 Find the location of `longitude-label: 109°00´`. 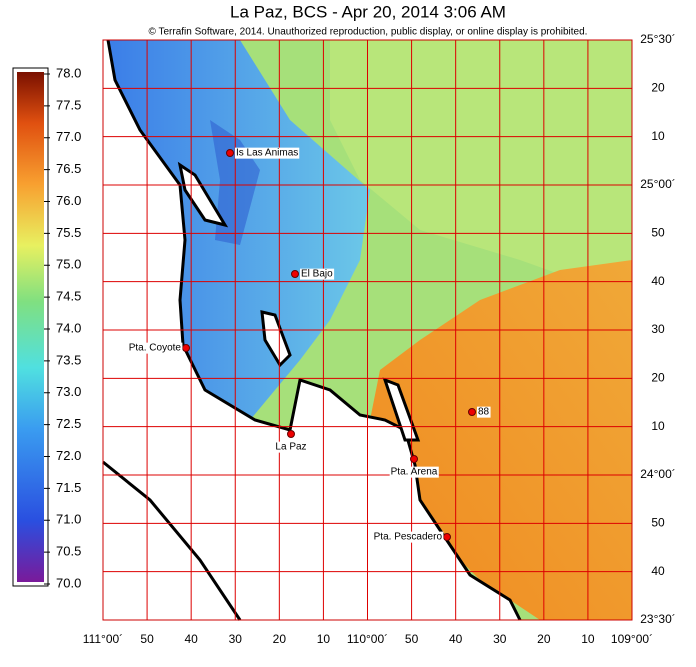

longitude-label: 109°00´ is located at coordinates (632, 639).